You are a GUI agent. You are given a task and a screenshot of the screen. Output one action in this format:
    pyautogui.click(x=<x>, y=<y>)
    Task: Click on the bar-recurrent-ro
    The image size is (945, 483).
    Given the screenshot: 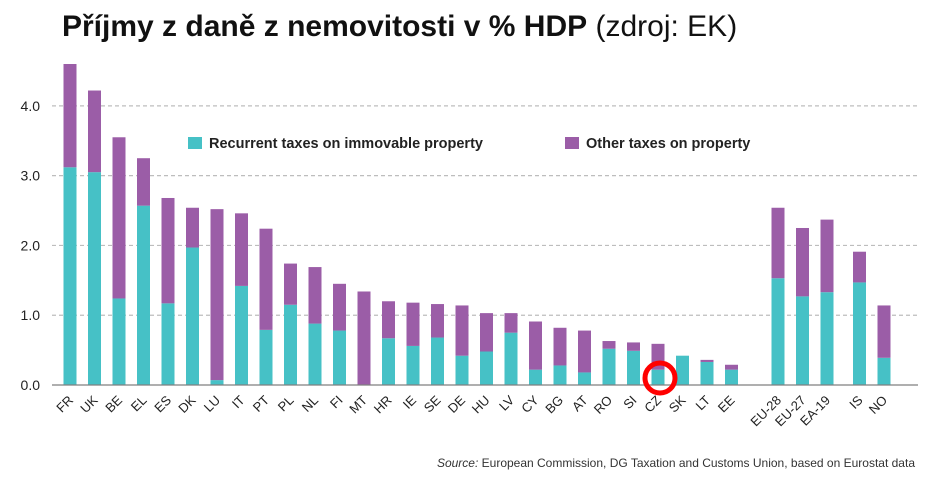 What is the action you would take?
    pyautogui.click(x=609, y=366)
    